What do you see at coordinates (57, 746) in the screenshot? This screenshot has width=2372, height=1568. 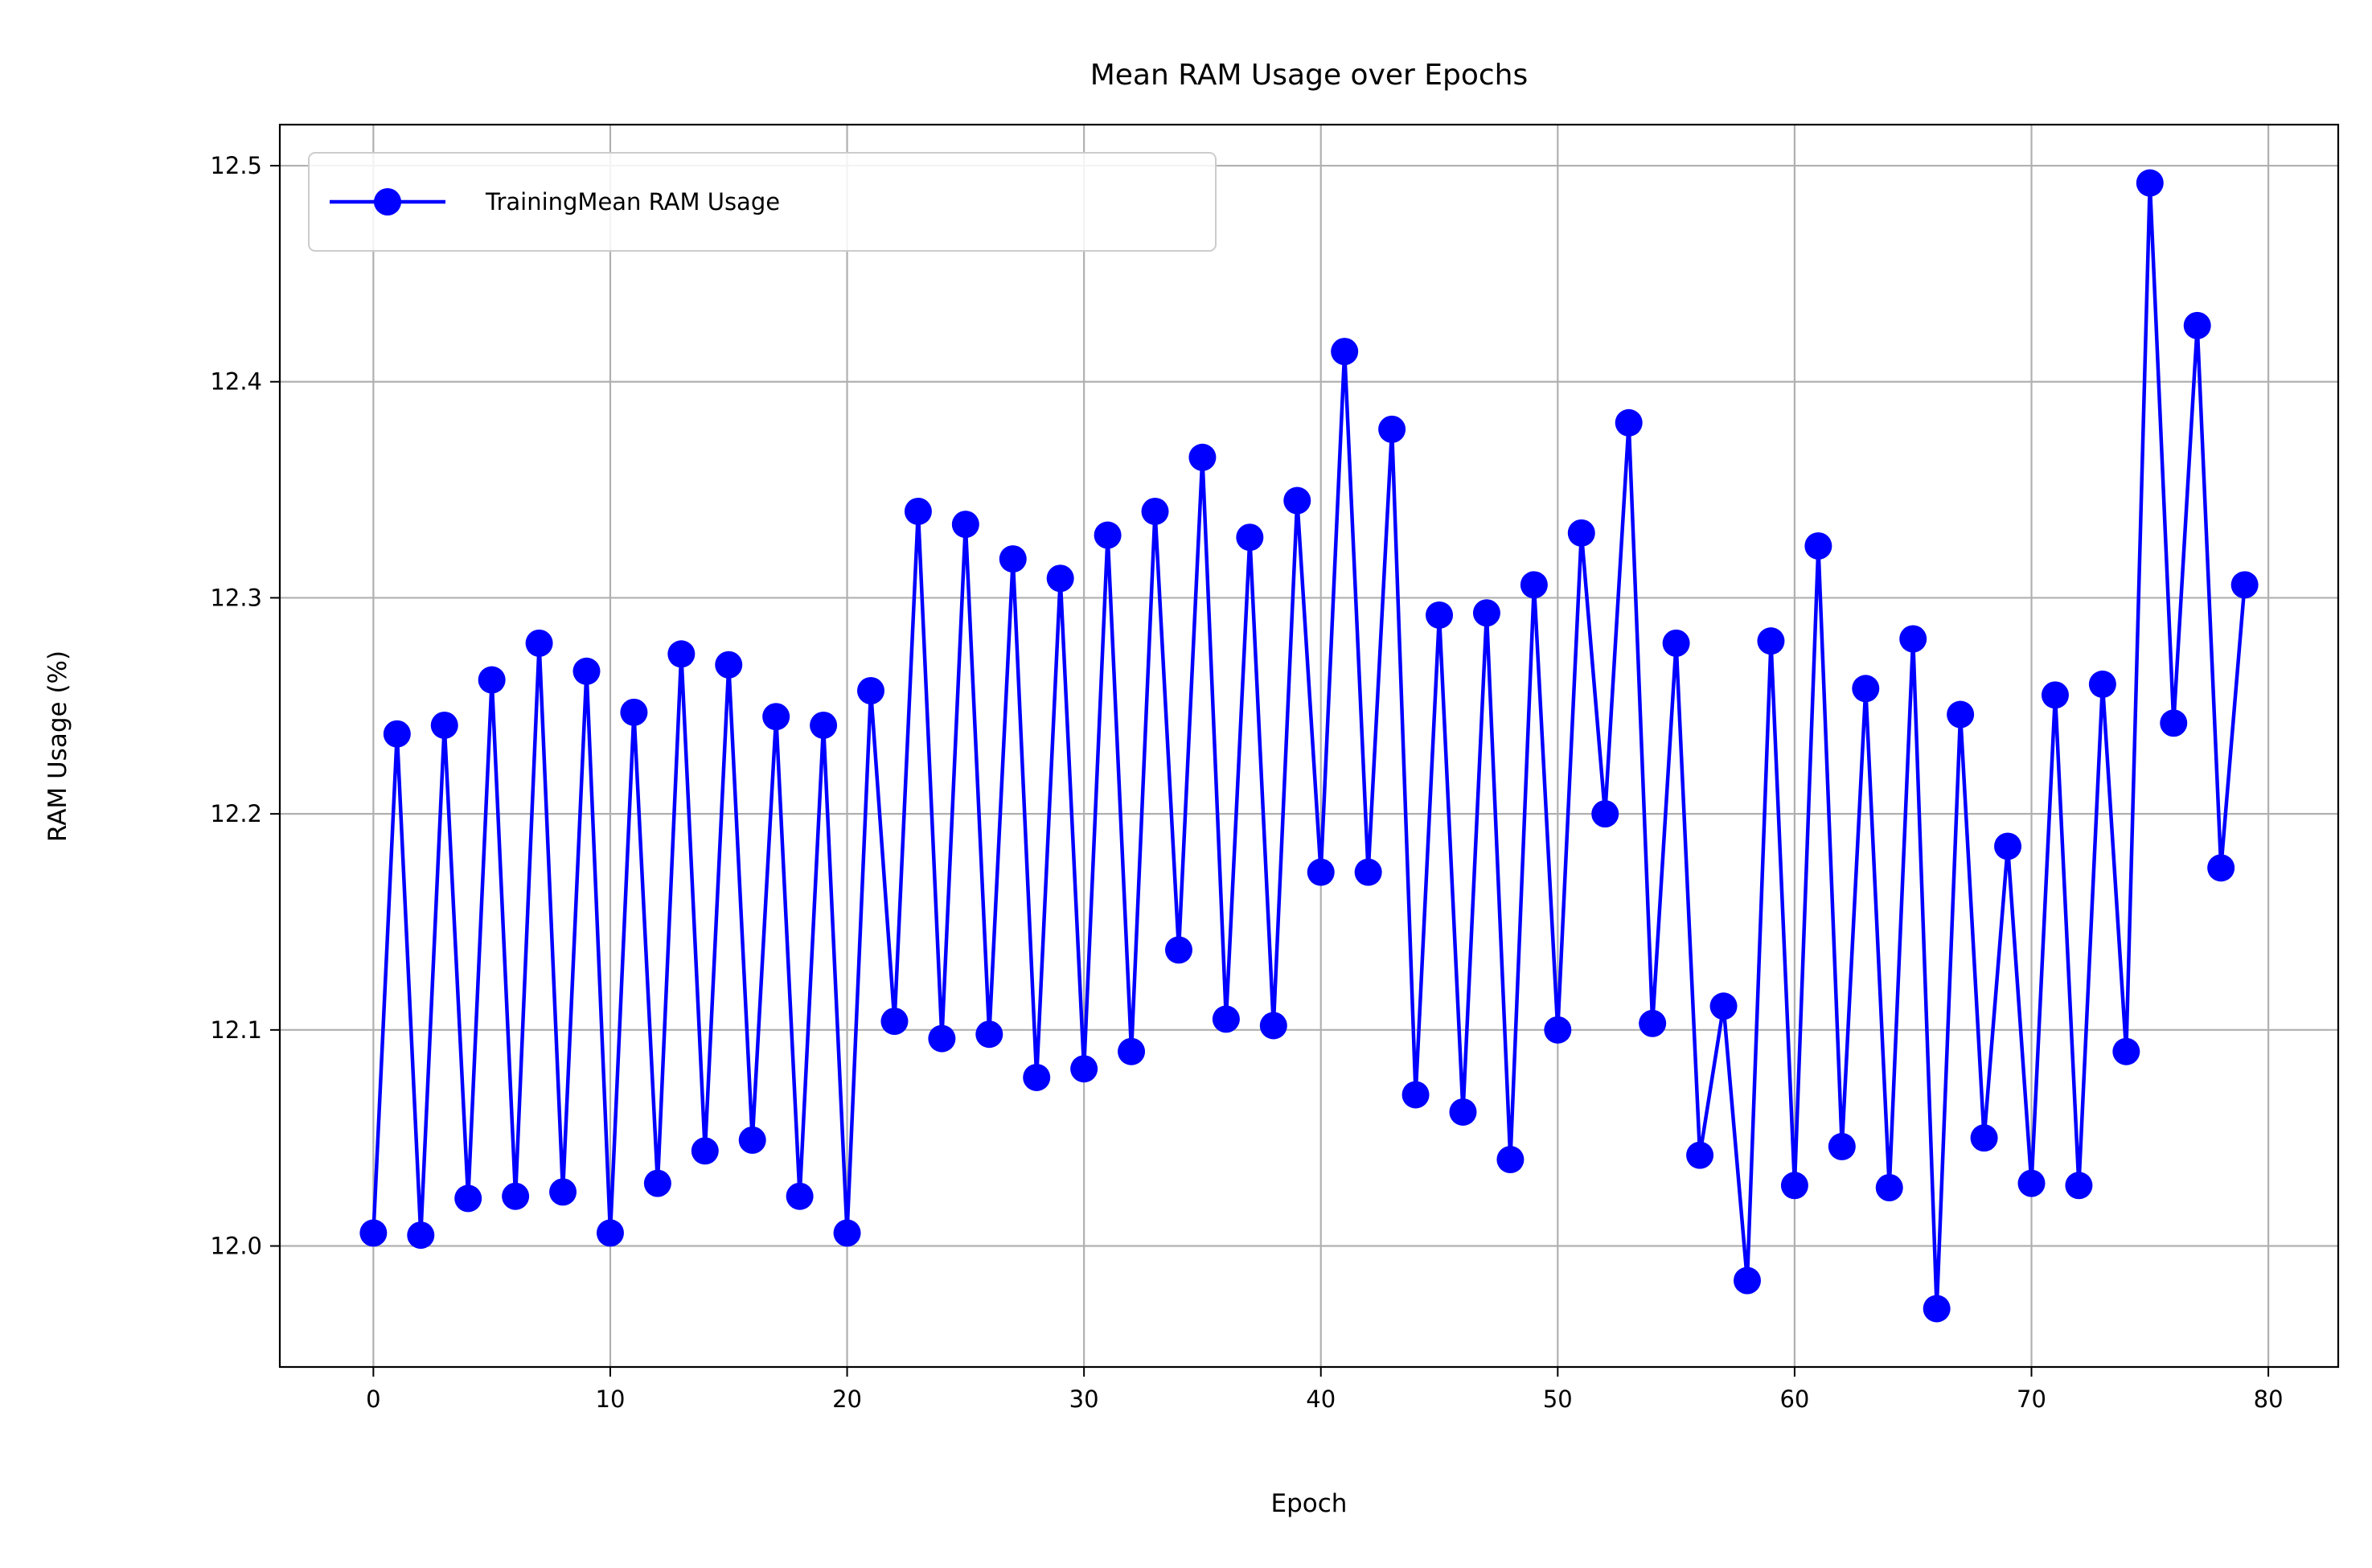 I see `y-axis-label: RAM Usage (%)` at bounding box center [57, 746].